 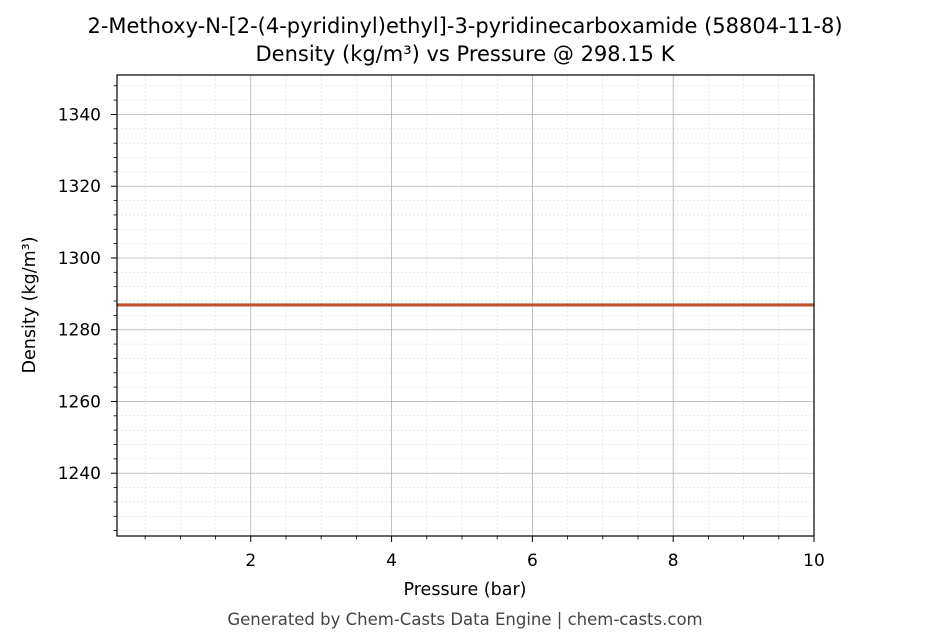 What do you see at coordinates (250, 561) in the screenshot?
I see `x-tick-label: 2` at bounding box center [250, 561].